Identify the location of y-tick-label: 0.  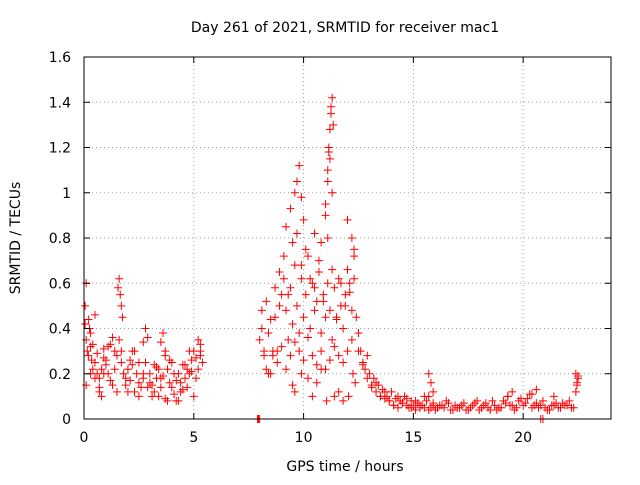
(66, 420).